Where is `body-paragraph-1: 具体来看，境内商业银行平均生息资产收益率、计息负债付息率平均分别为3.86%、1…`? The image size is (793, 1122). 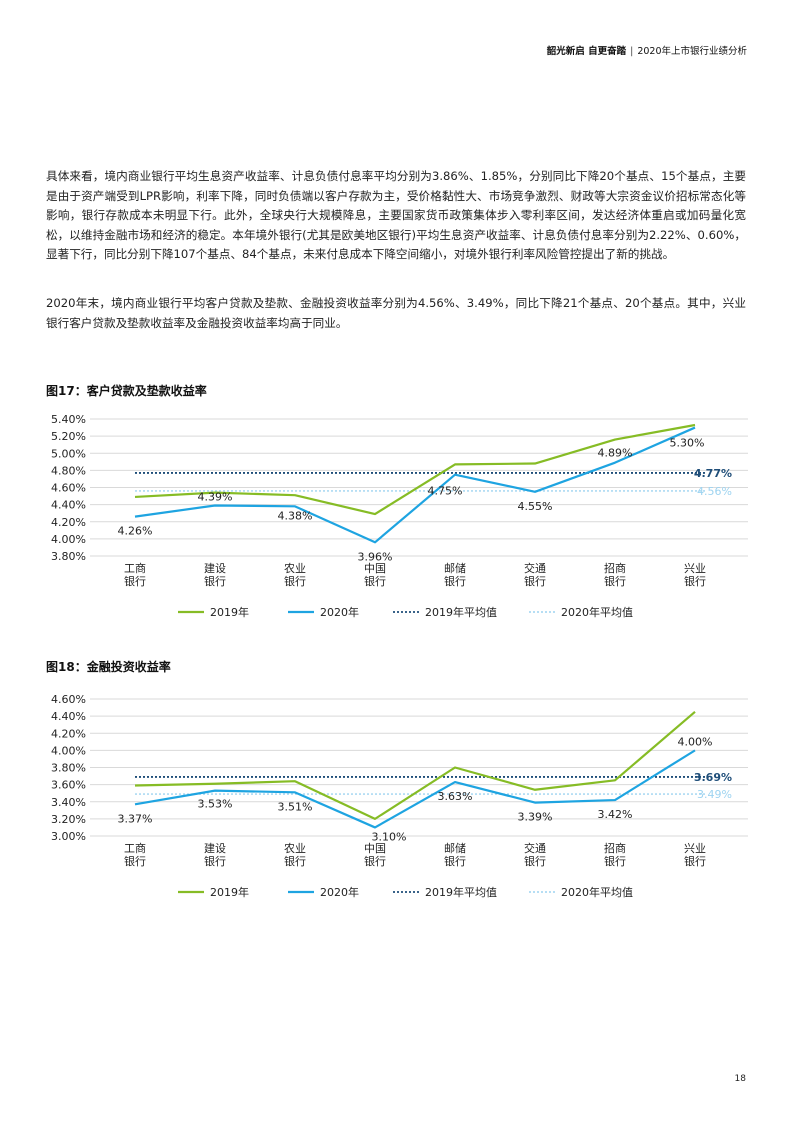
body-paragraph-1: 具体来看，境内商业银行平均生息资产收益率、计息负债付息率平均分别为3.86%、1… is located at coordinates (396, 215).